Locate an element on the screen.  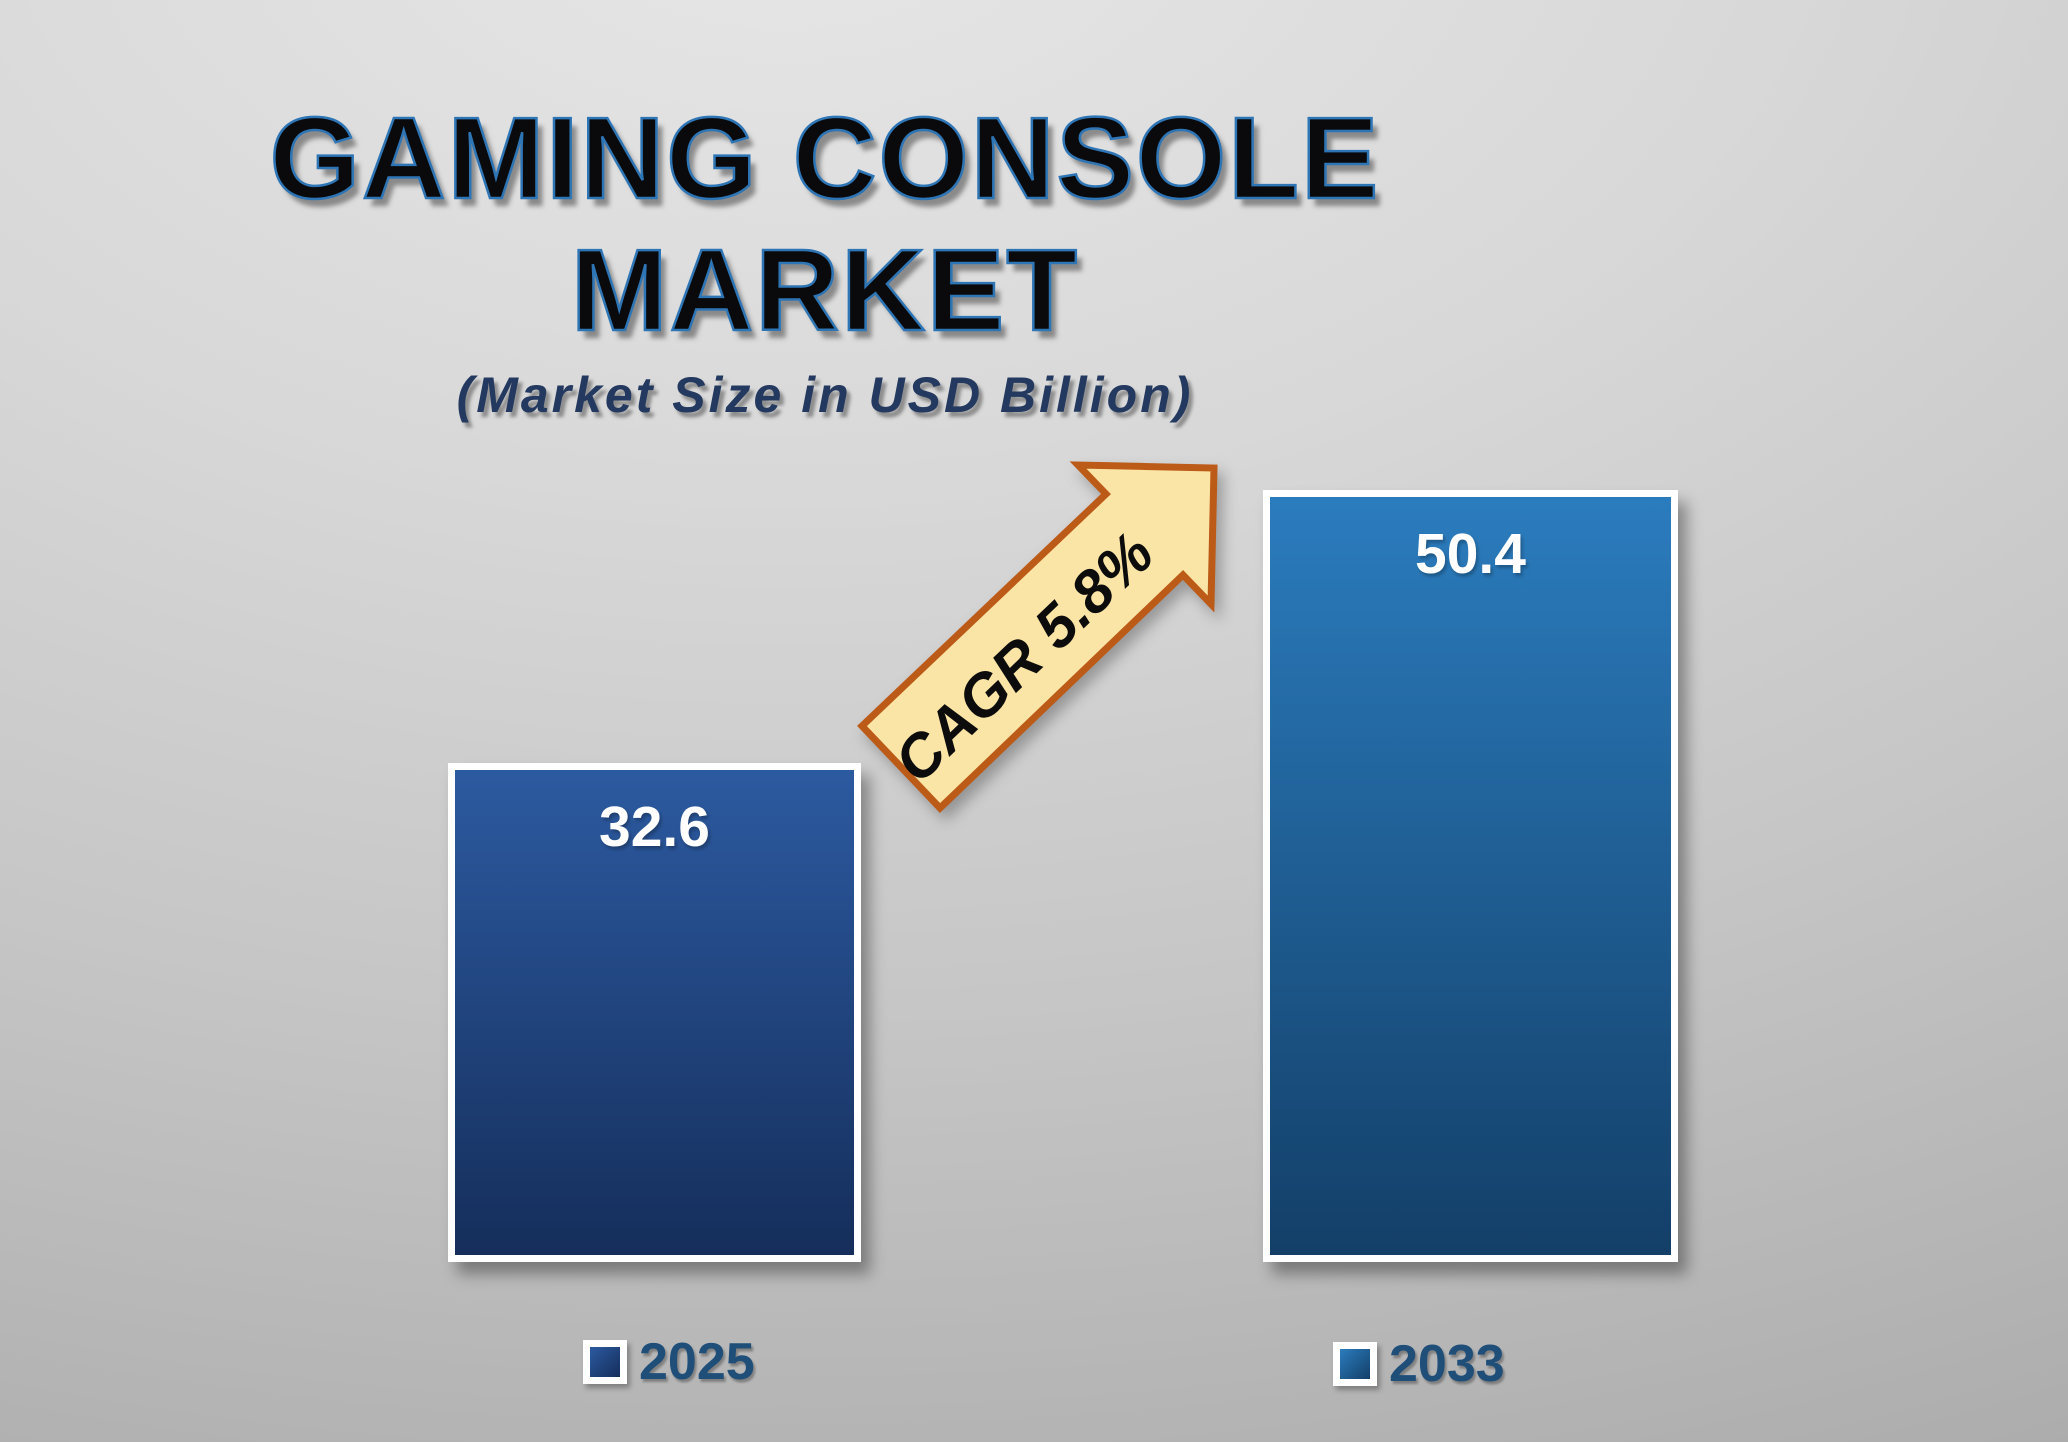
chart-title-line2: MARKET is located at coordinates (825, 290).